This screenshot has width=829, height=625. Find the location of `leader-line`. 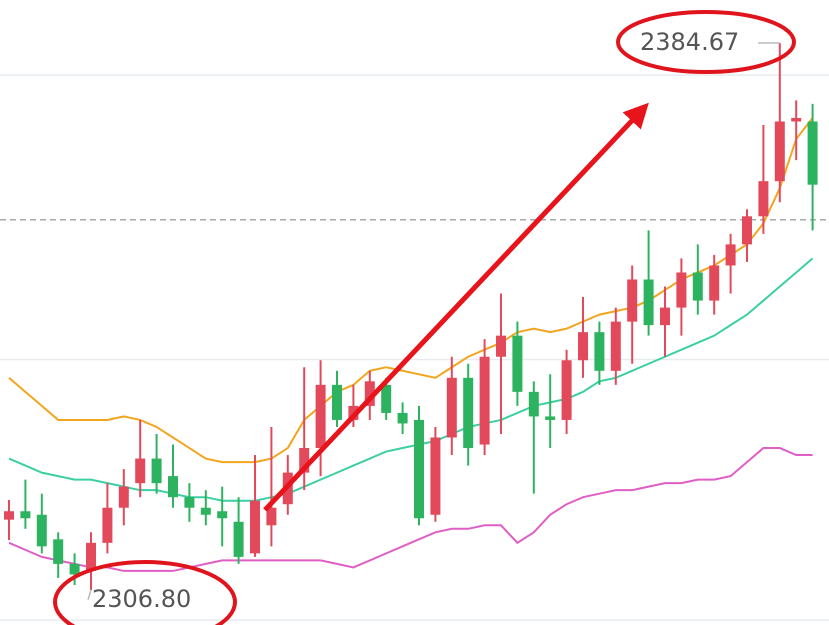

leader-line is located at coordinates (89, 595).